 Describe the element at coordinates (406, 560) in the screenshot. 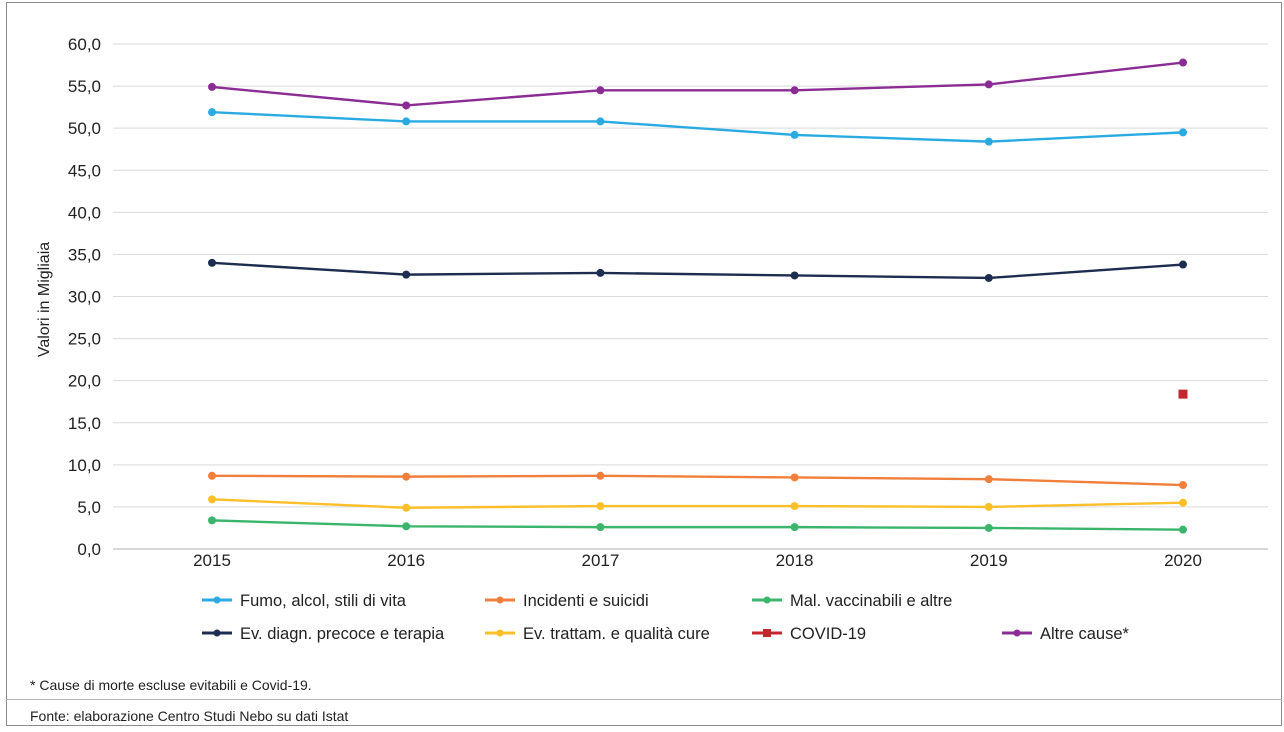

I see `x-tick-label: 2016` at that location.